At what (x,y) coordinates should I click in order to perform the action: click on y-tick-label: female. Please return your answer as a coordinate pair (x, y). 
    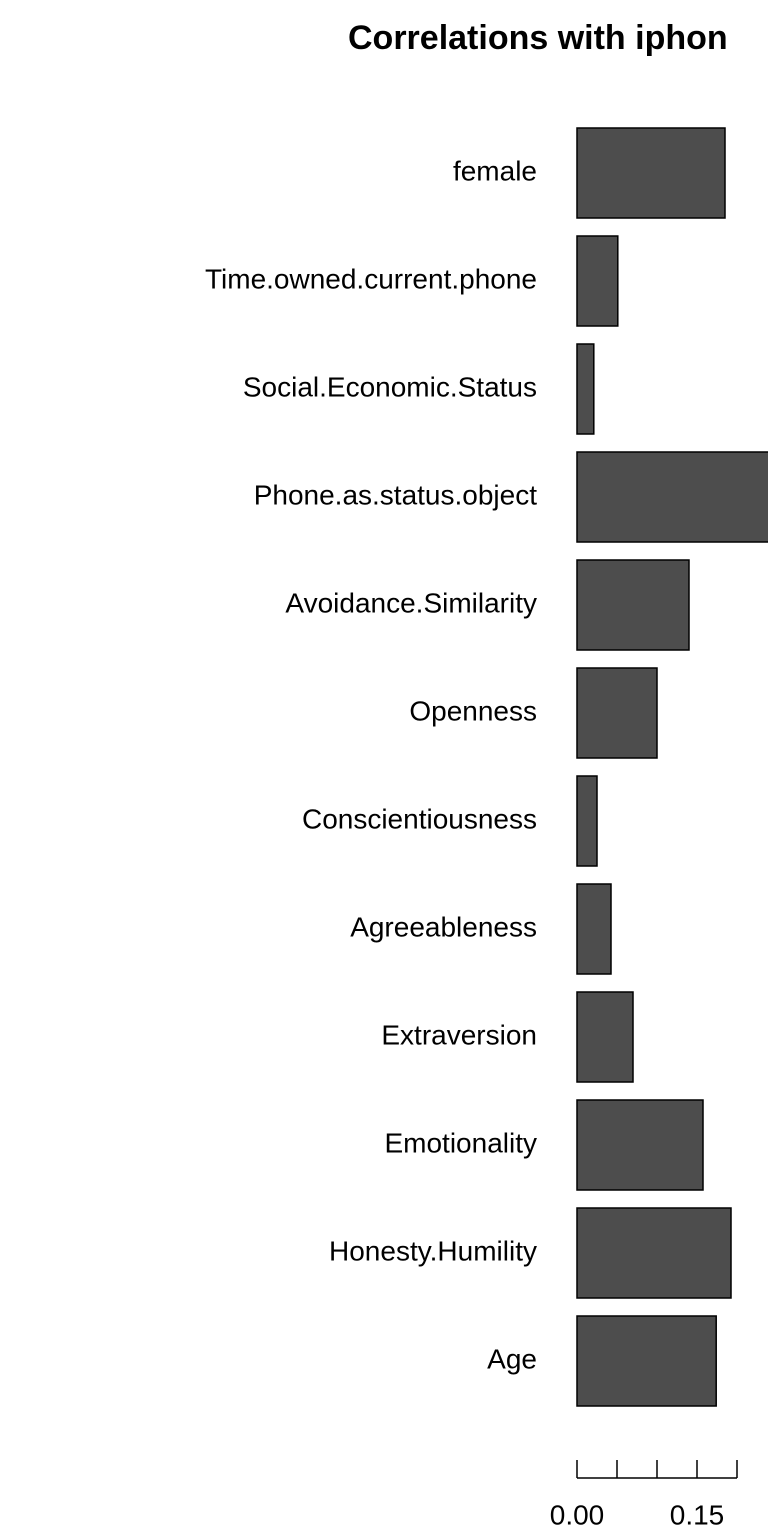
    Looking at the image, I should click on (495, 170).